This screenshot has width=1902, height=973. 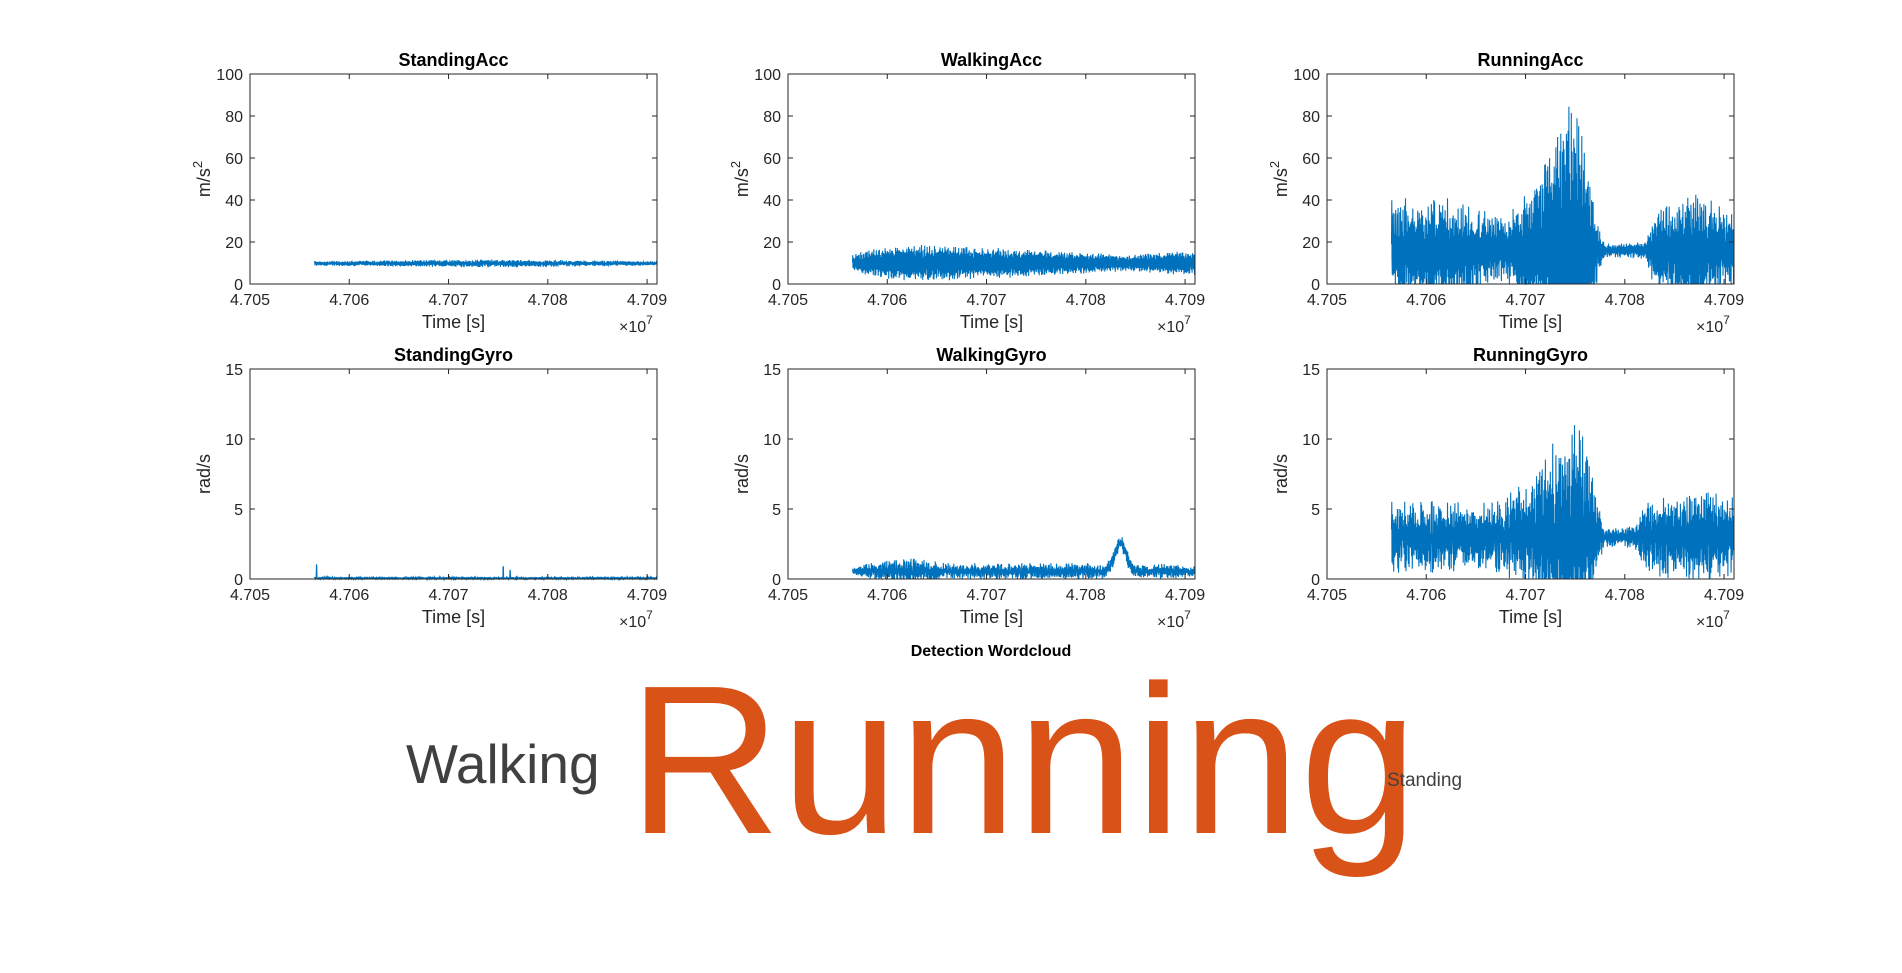 What do you see at coordinates (772, 117) in the screenshot?
I see `chart-1-ytick-label: 80` at bounding box center [772, 117].